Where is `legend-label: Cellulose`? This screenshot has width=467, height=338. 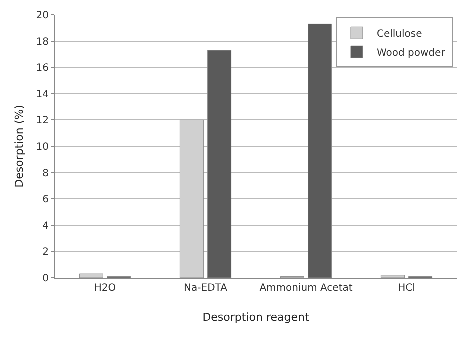 legend-label: Cellulose is located at coordinates (399, 34).